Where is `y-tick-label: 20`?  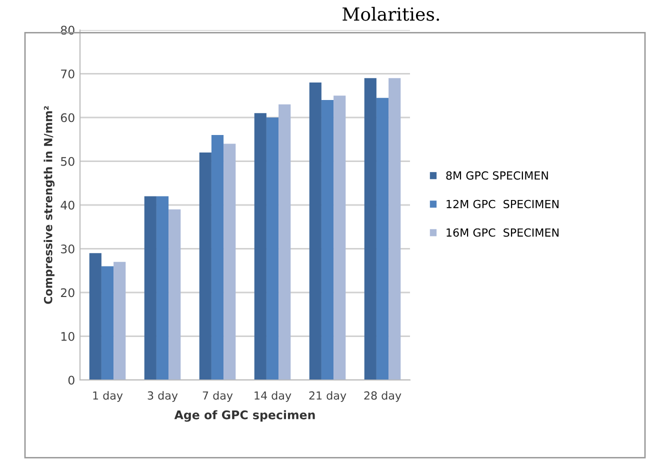 y-tick-label: 20 is located at coordinates (67, 293).